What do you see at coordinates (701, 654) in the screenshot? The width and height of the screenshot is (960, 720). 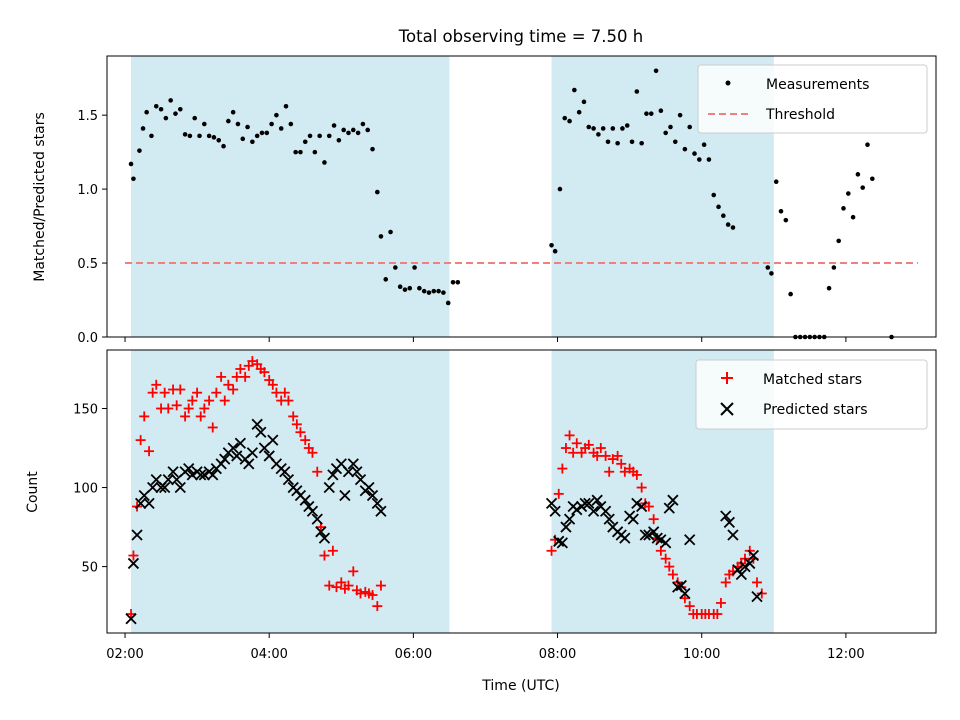 I see `x-tick-label: 10:00` at bounding box center [701, 654].